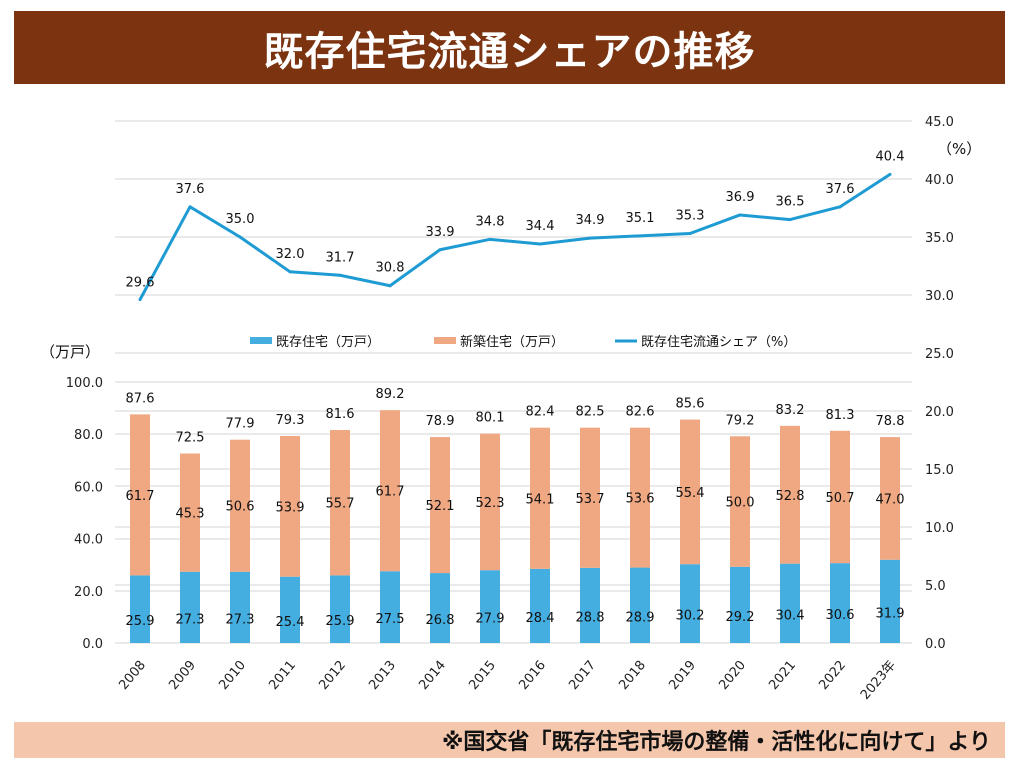 The width and height of the screenshot is (1024, 768). I want to click on right-axis-tick: 0.0, so click(935, 644).